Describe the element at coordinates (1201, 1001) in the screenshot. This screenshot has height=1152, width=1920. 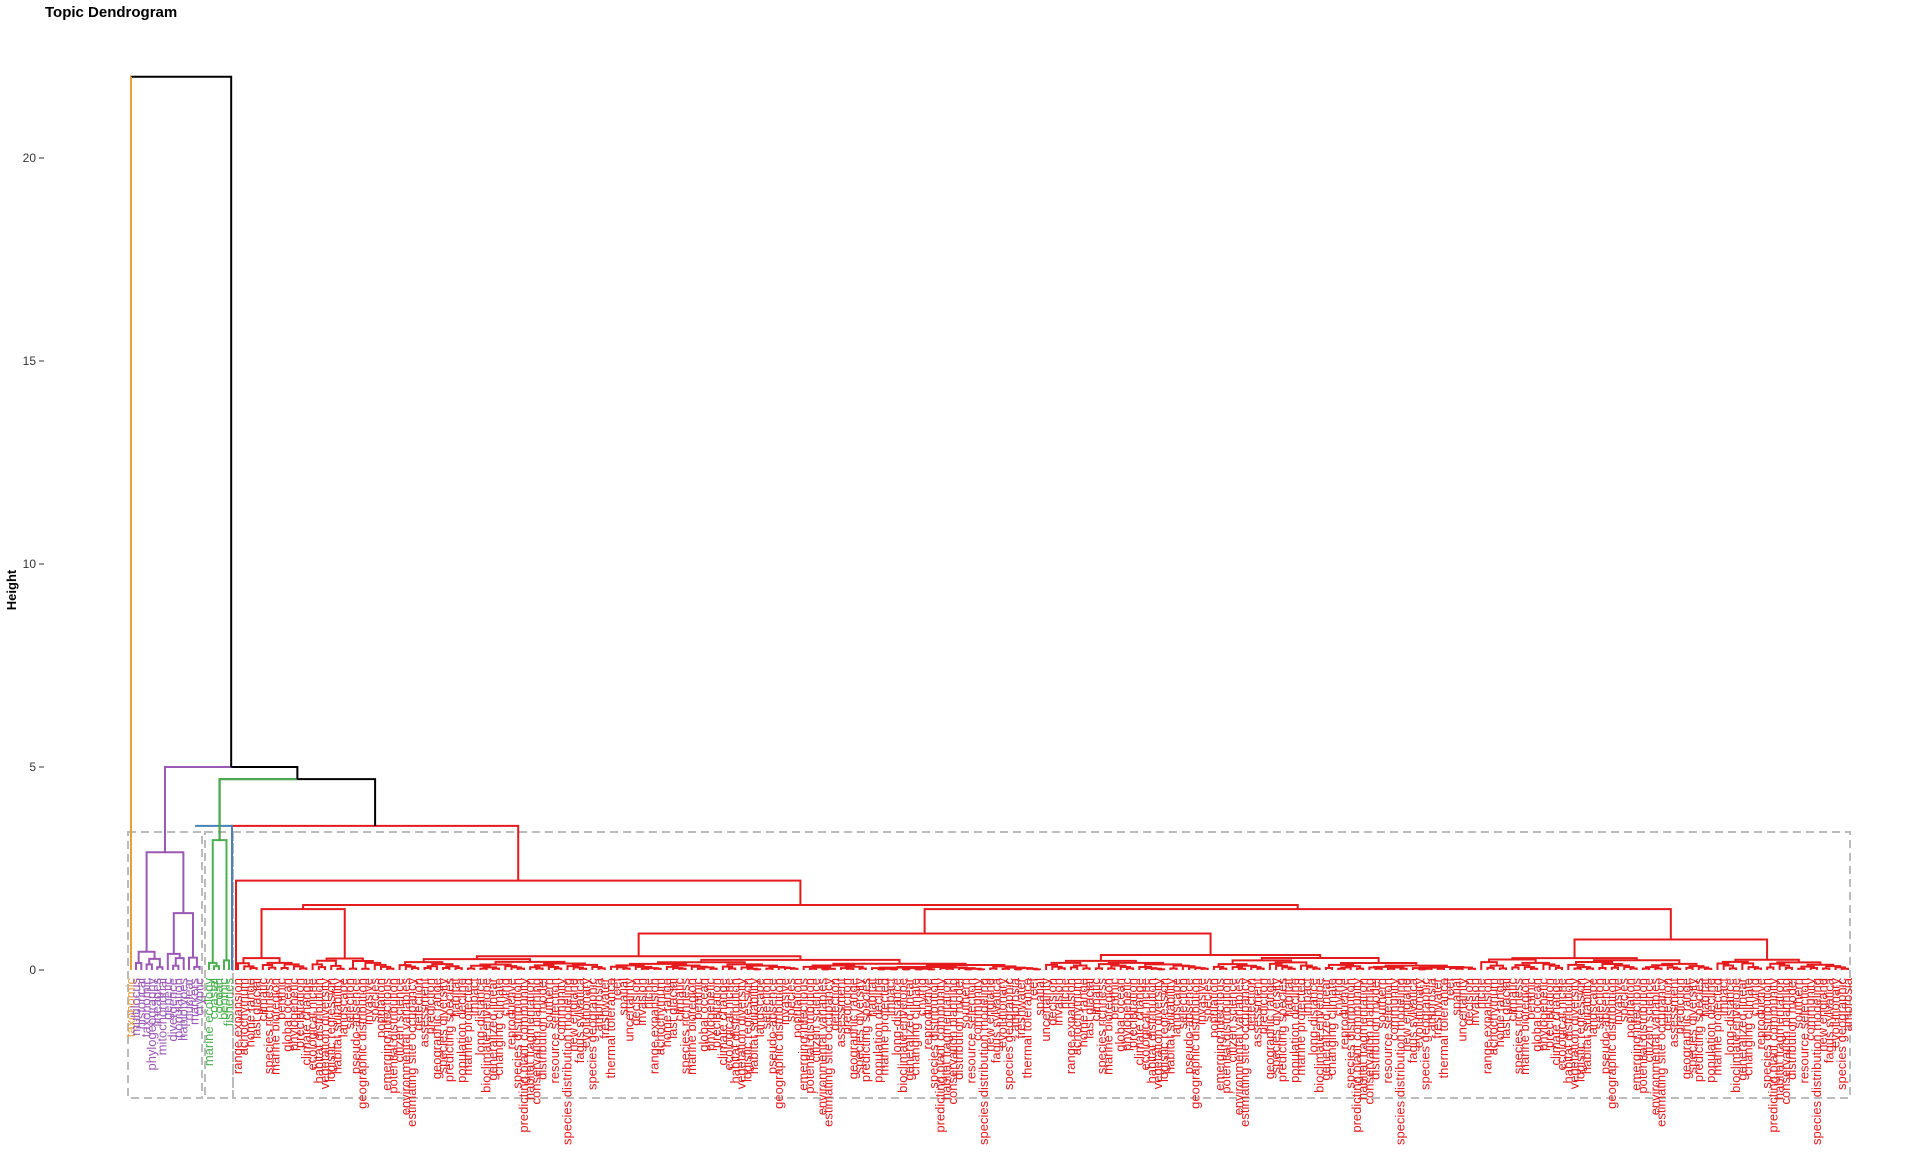
I see `leaf-label: invasive` at that location.